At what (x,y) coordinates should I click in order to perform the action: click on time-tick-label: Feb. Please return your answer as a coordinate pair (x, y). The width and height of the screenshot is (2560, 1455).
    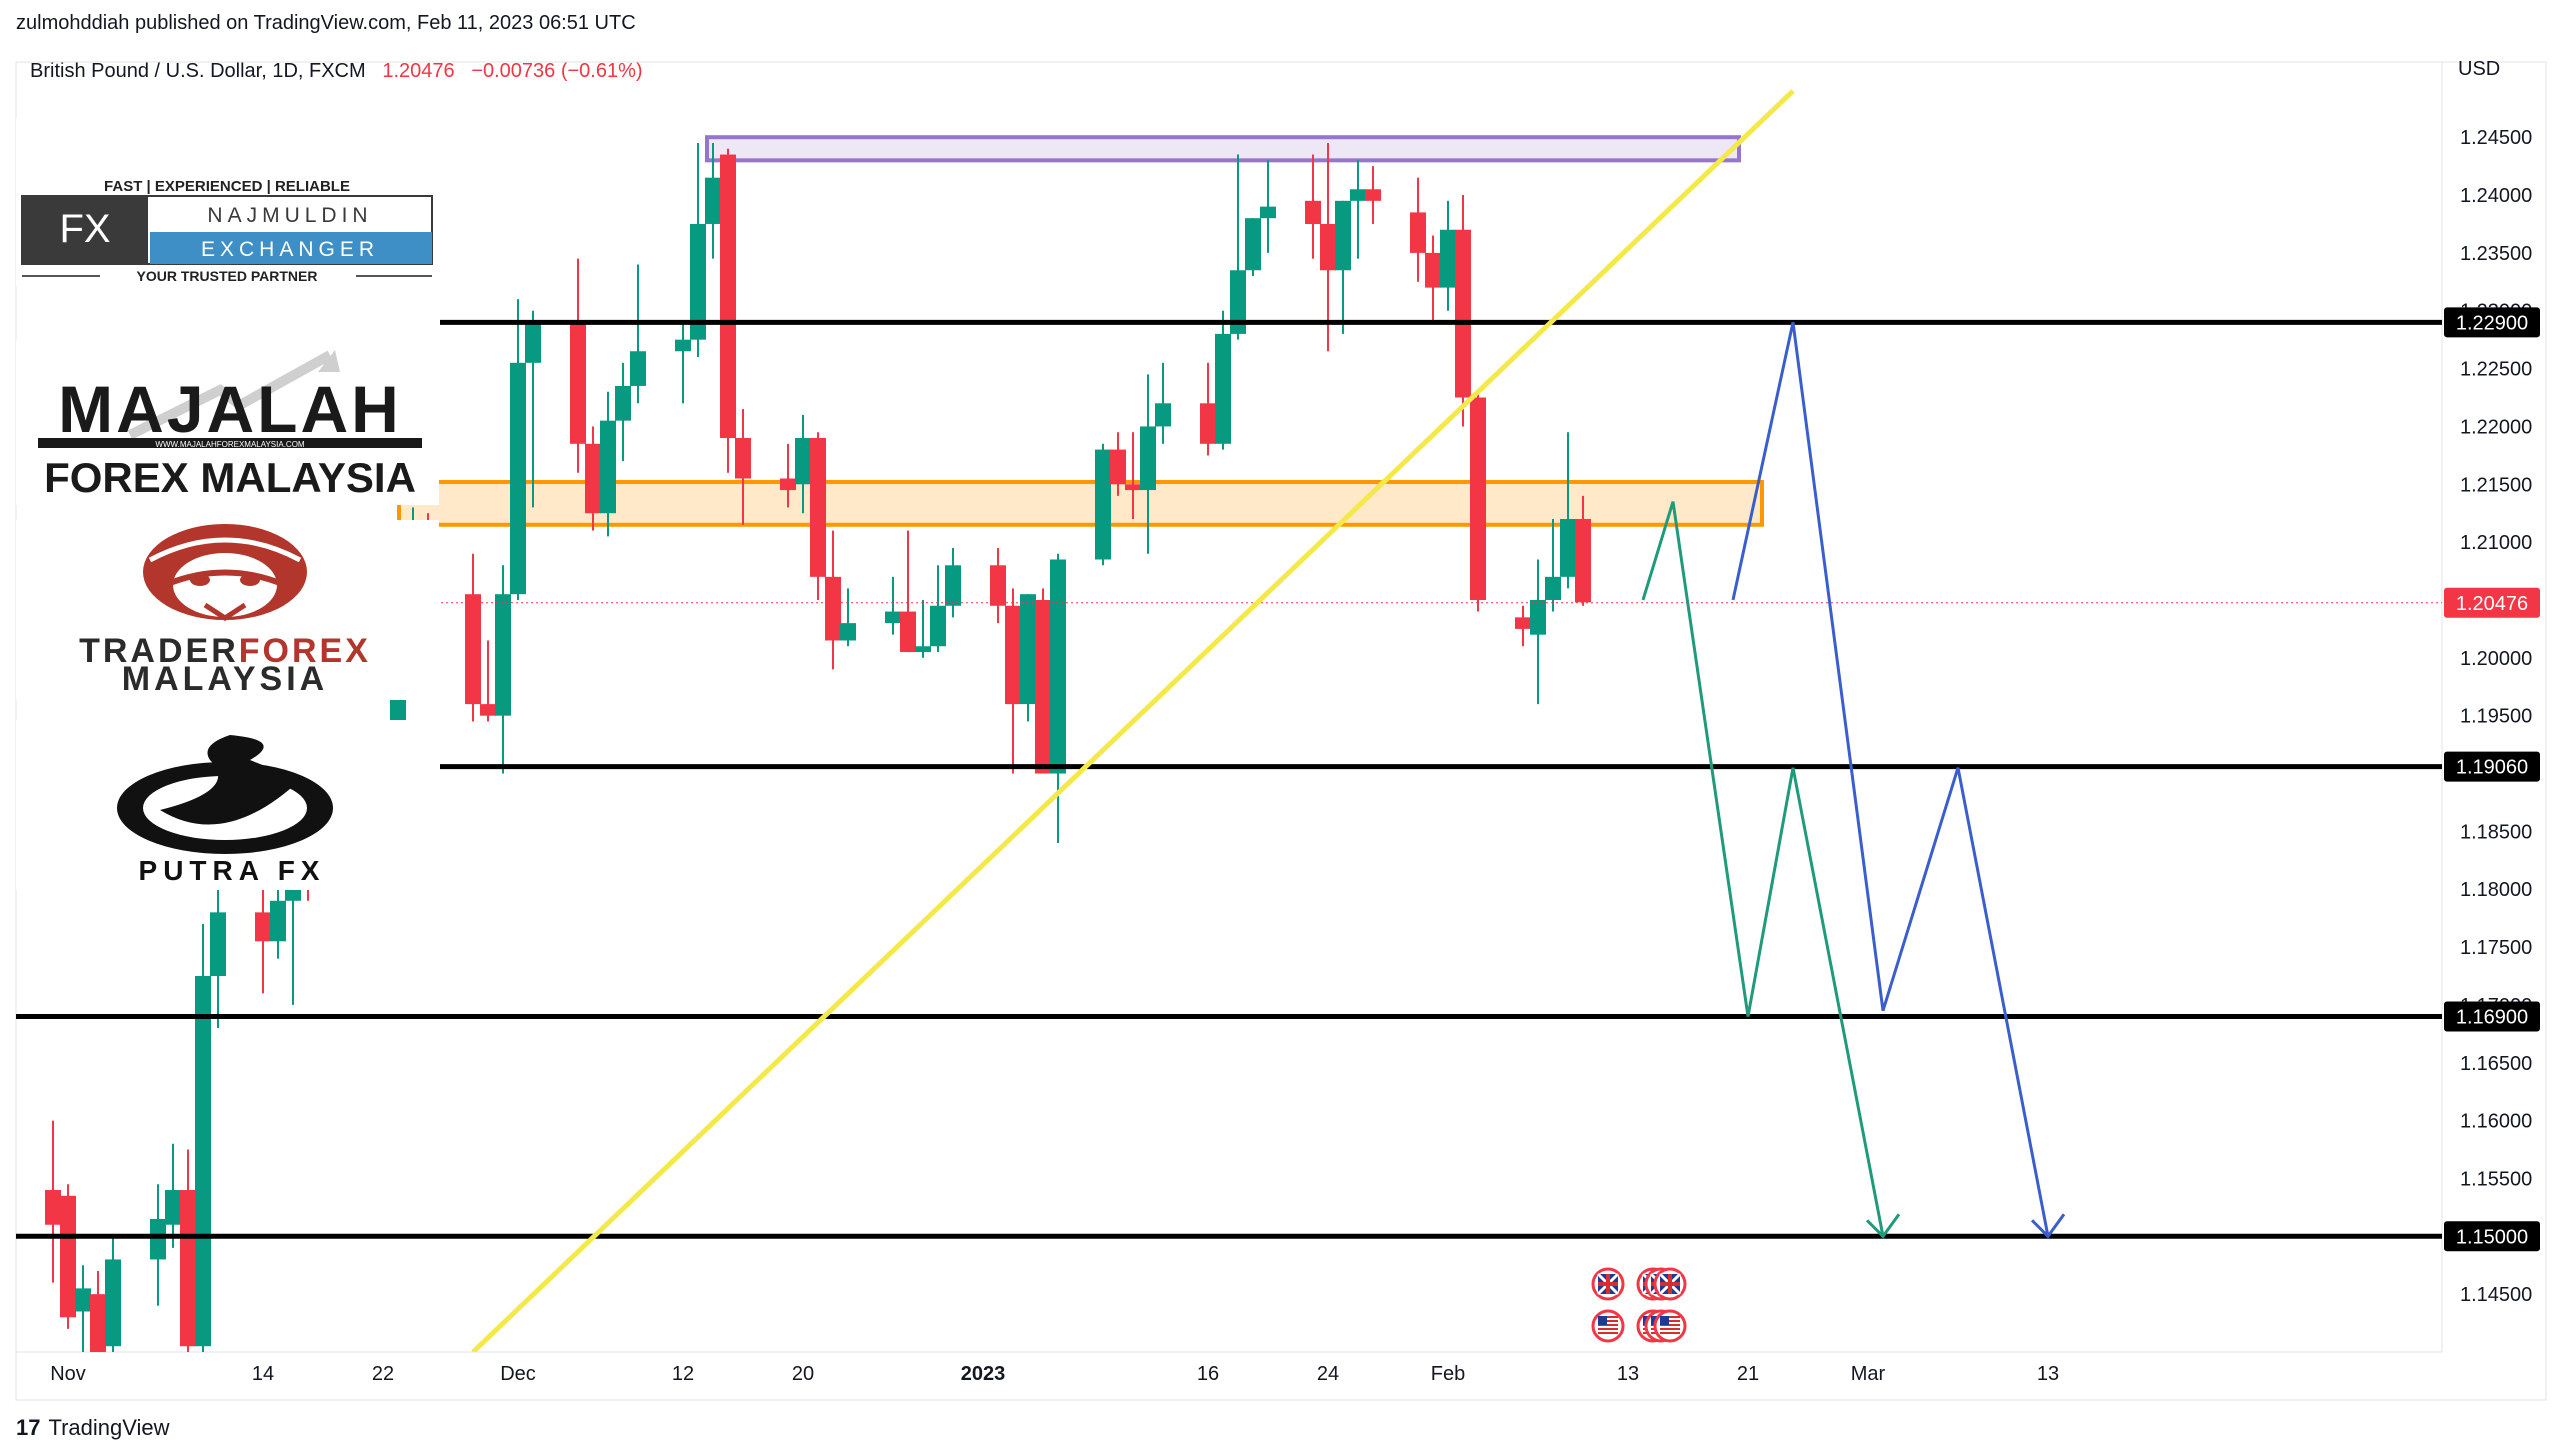
    Looking at the image, I should click on (1448, 1374).